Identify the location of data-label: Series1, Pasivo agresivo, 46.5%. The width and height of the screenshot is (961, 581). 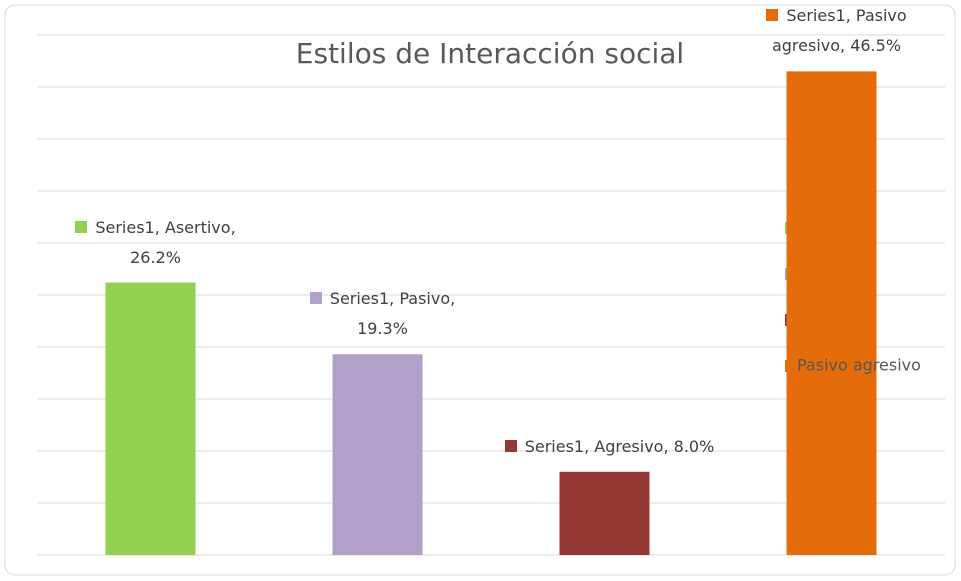
(837, 31).